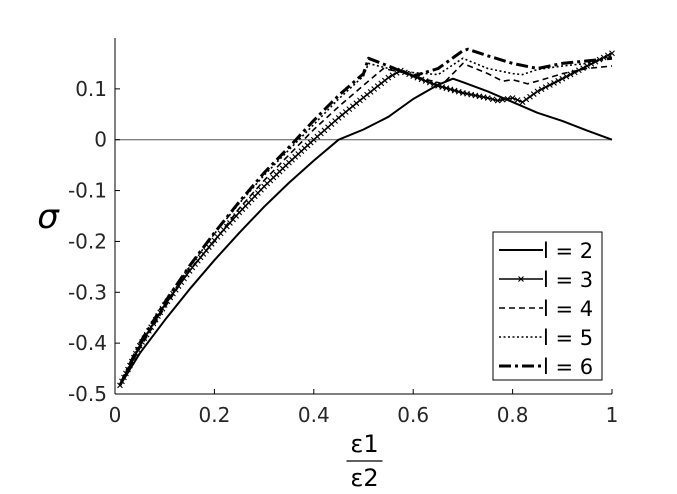  I want to click on legend-box, so click(547, 306).